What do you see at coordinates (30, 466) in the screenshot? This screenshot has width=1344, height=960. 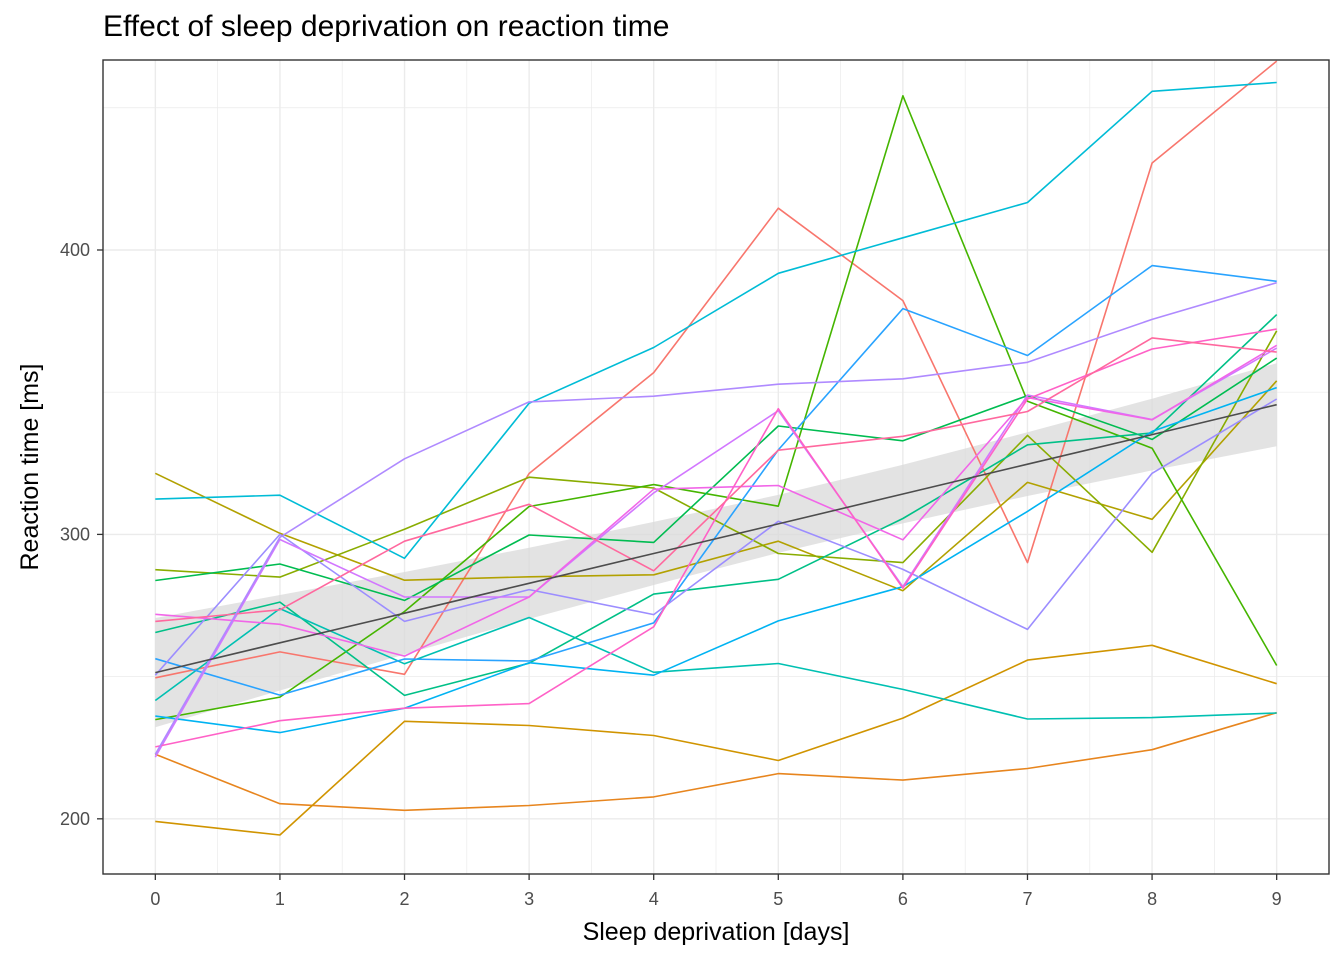 I see `y-axis-title: Reaction time [ms]` at bounding box center [30, 466].